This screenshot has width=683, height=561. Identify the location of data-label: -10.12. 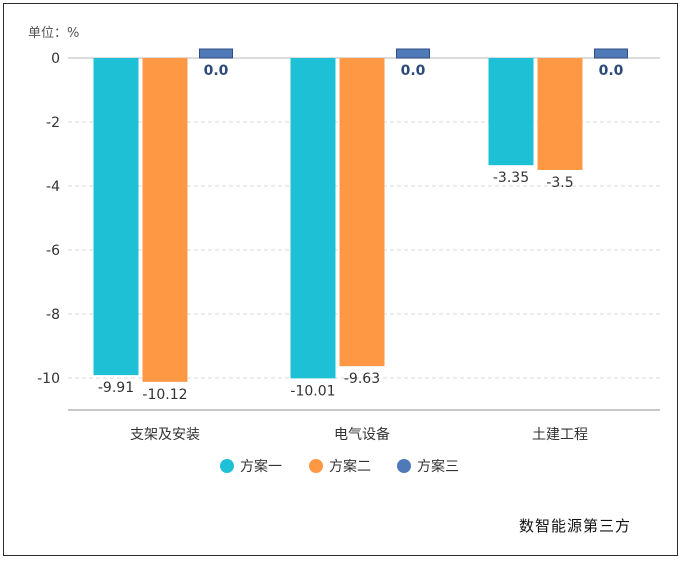
(164, 395).